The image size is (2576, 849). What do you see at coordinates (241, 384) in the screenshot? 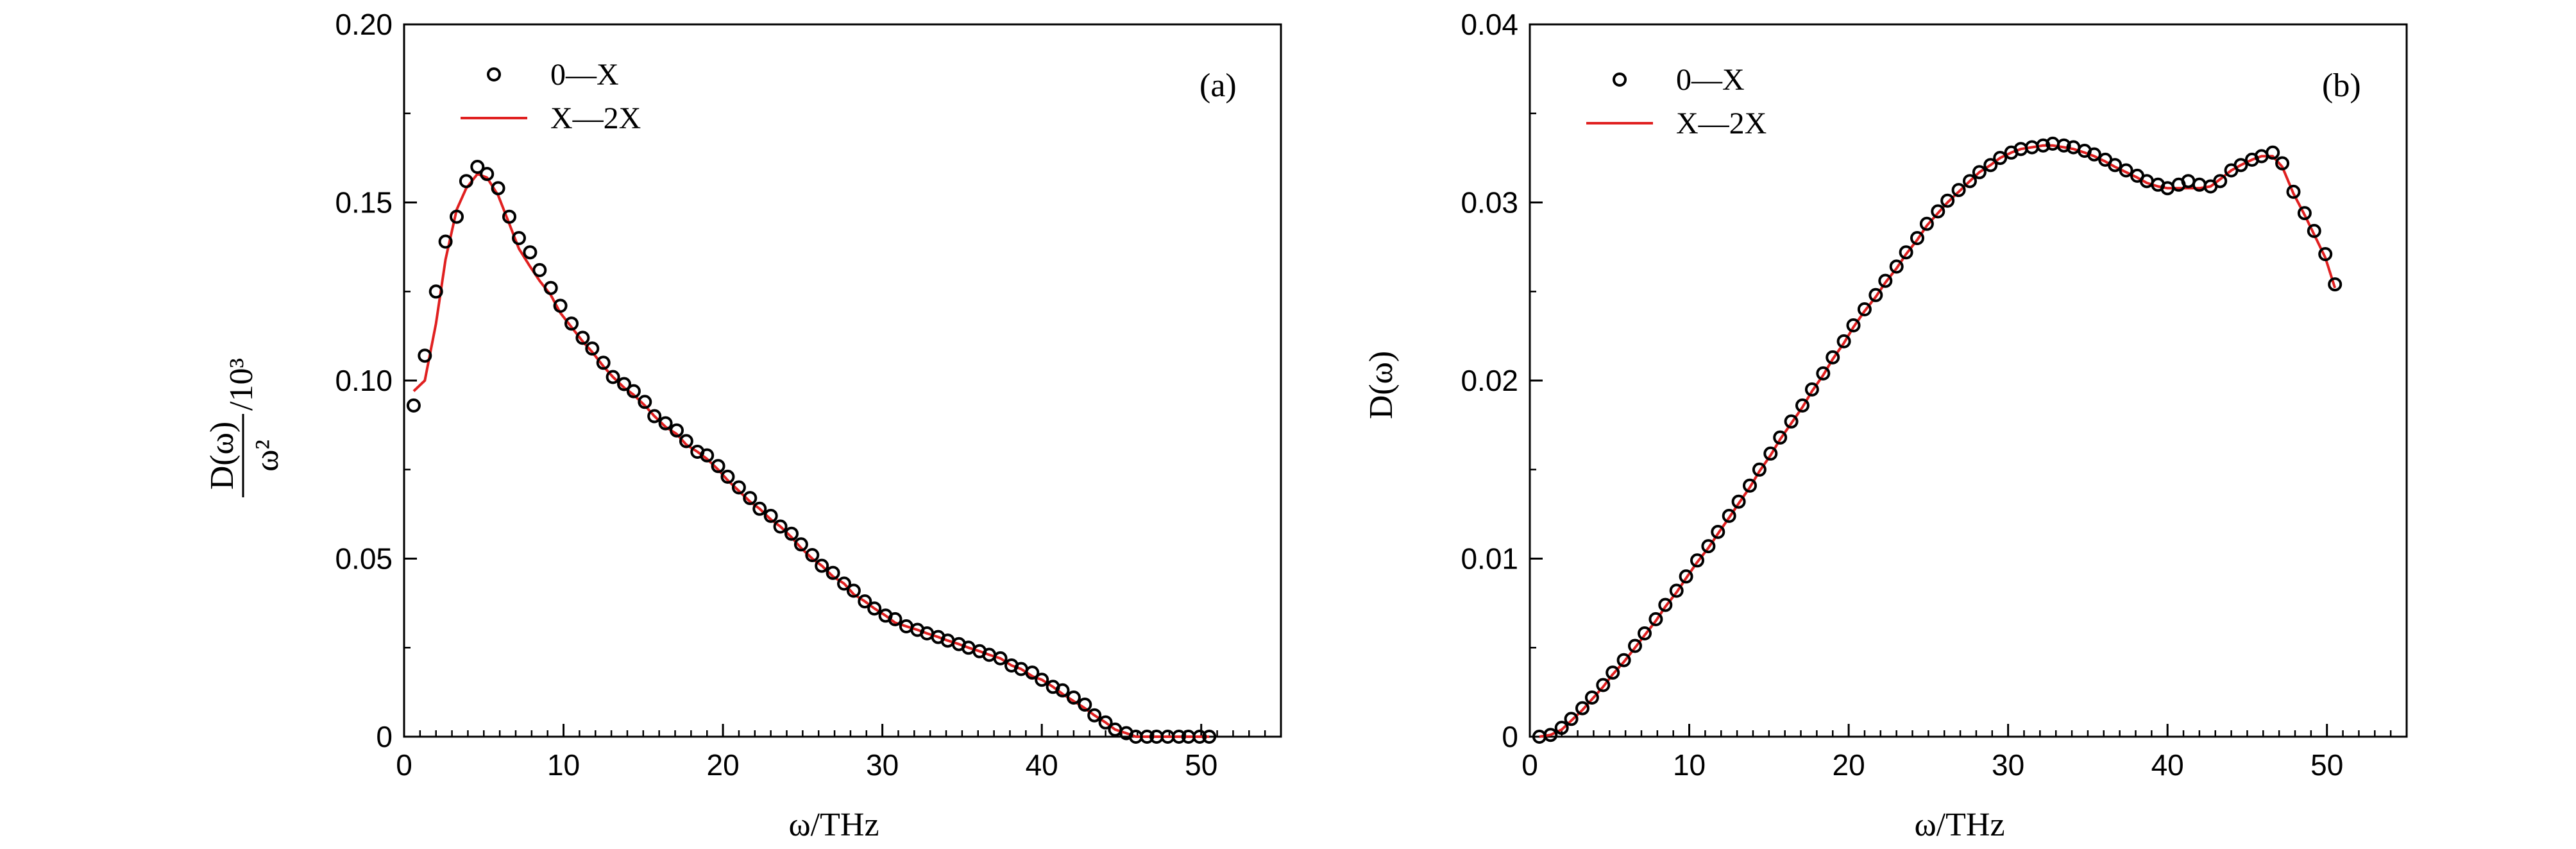
I see `y-axis-label-suffix-a: /10³` at bounding box center [241, 384].